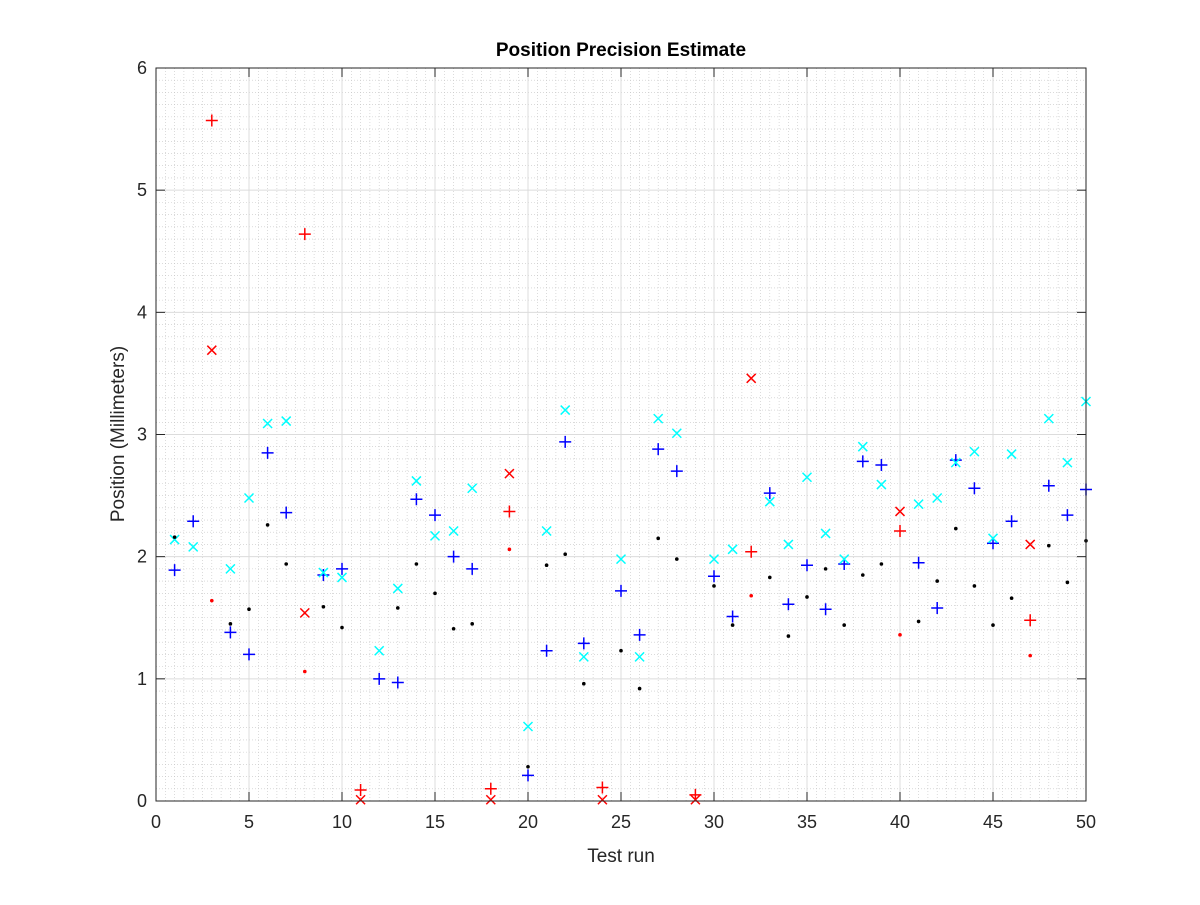 This screenshot has width=1200, height=905. I want to click on x-tick-label: 20, so click(528, 822).